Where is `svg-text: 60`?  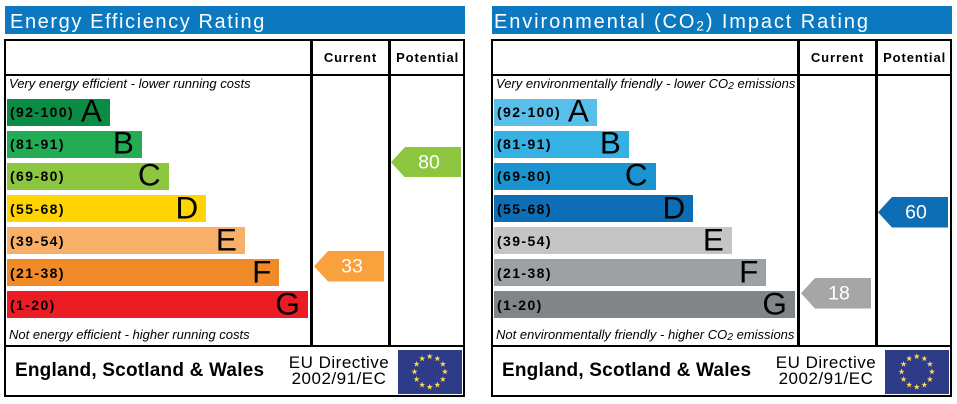
svg-text: 60 is located at coordinates (916, 213).